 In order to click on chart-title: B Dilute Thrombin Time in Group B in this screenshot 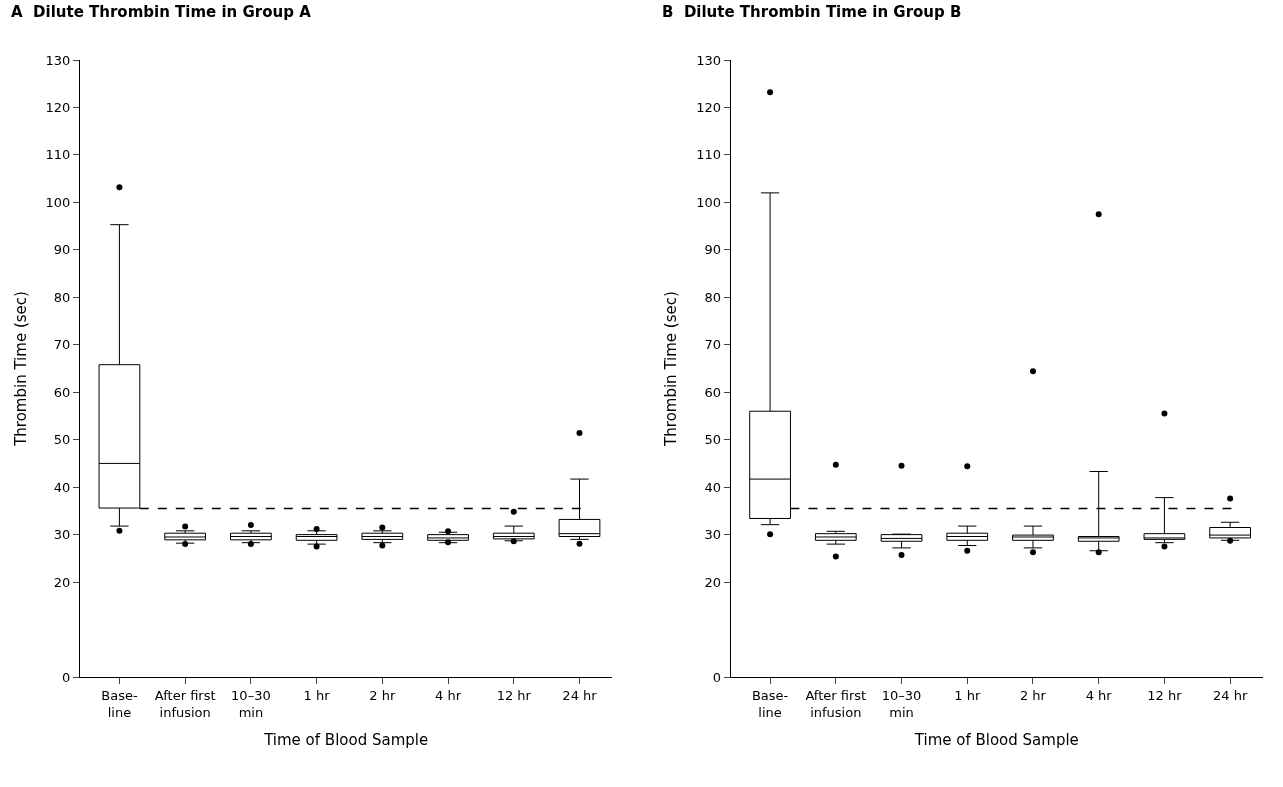, I will do `click(812, 12)`.